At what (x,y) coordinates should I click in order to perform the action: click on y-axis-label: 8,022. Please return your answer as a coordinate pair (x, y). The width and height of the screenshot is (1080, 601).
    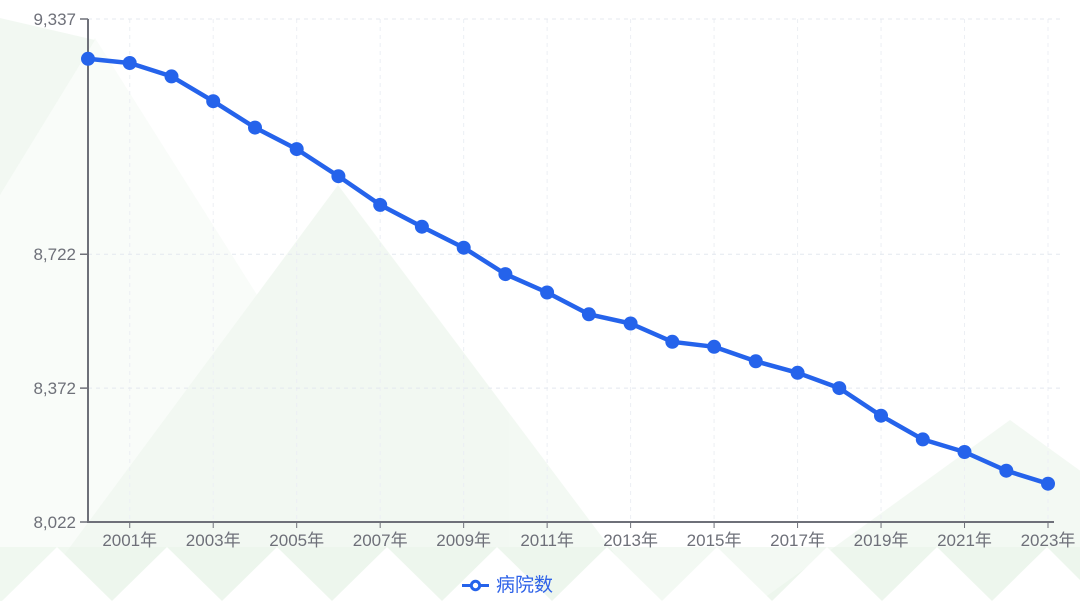
    Looking at the image, I should click on (54, 522).